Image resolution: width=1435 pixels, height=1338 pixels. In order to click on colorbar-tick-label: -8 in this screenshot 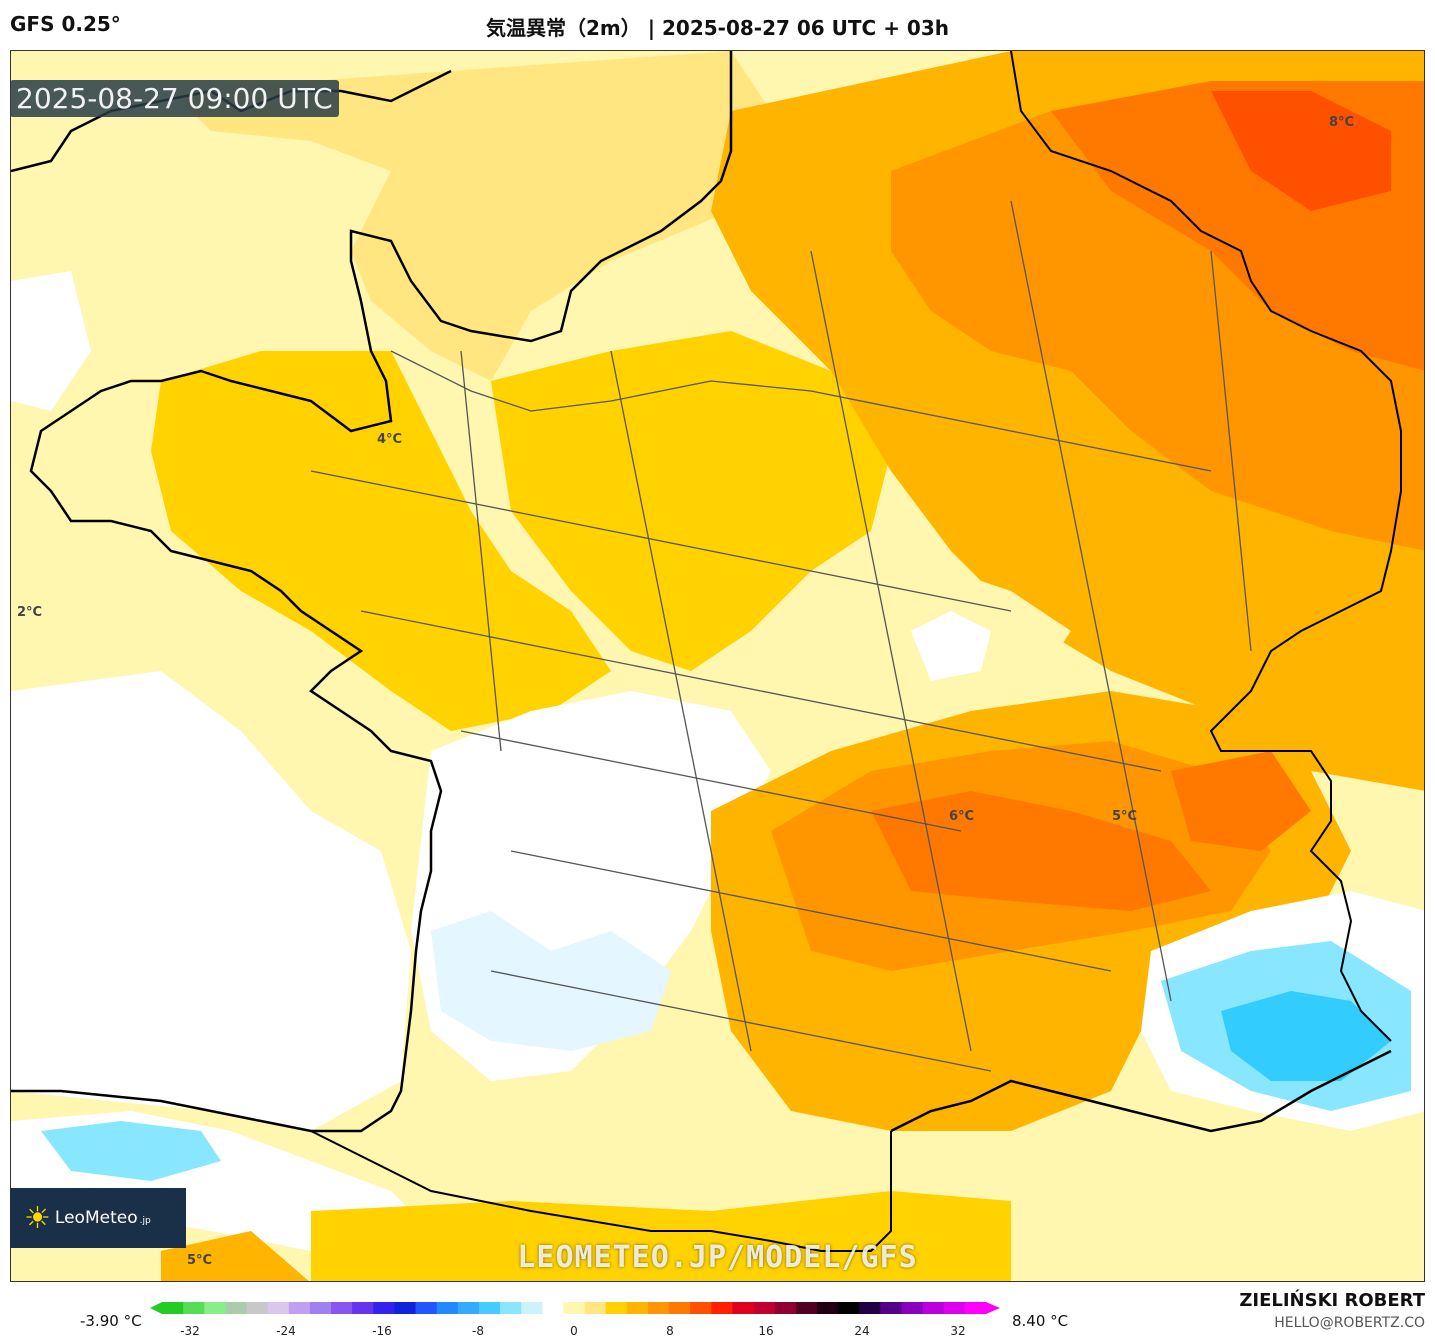, I will do `click(478, 1331)`.